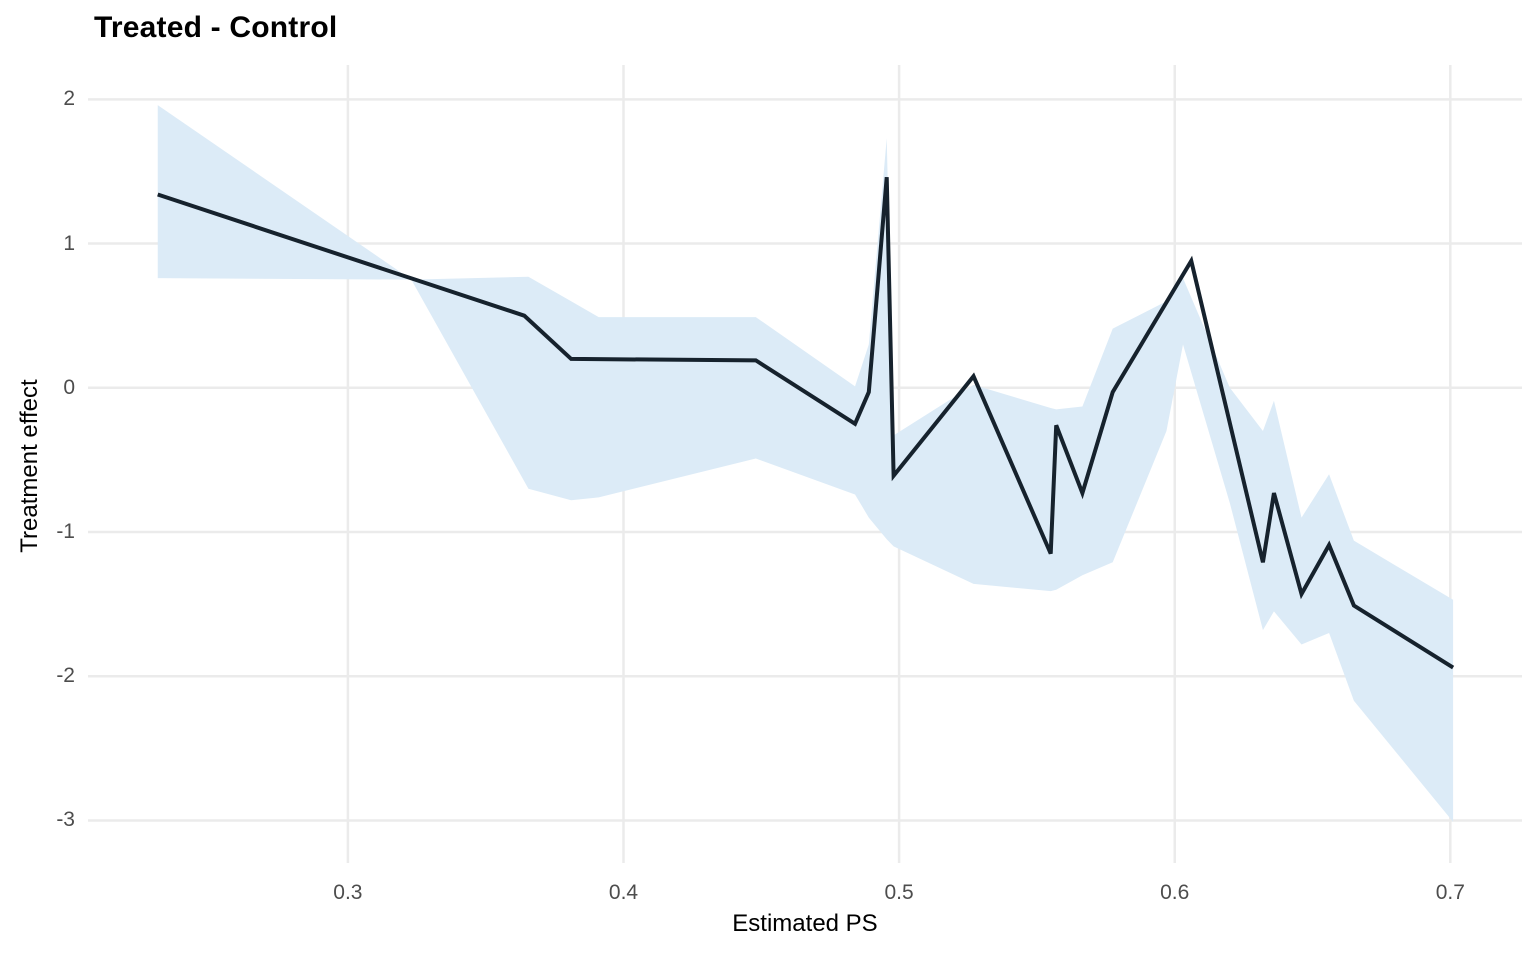  I want to click on y-axis-tick-label: -3, so click(65, 820).